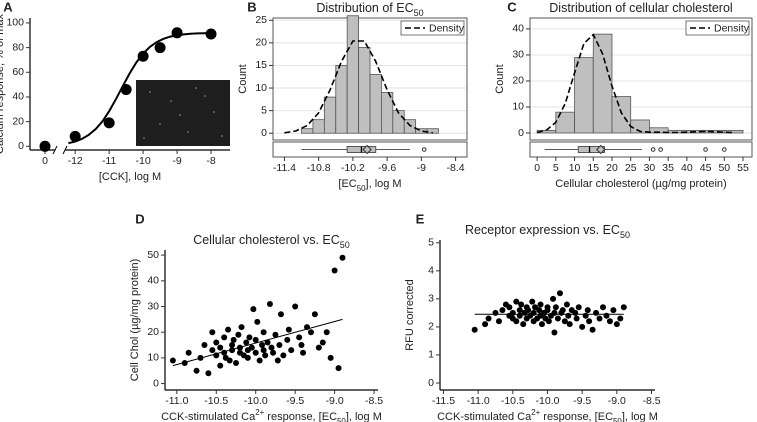 The height and width of the screenshot is (422, 757). What do you see at coordinates (65, 150) in the screenshot?
I see `axis-break` at bounding box center [65, 150].